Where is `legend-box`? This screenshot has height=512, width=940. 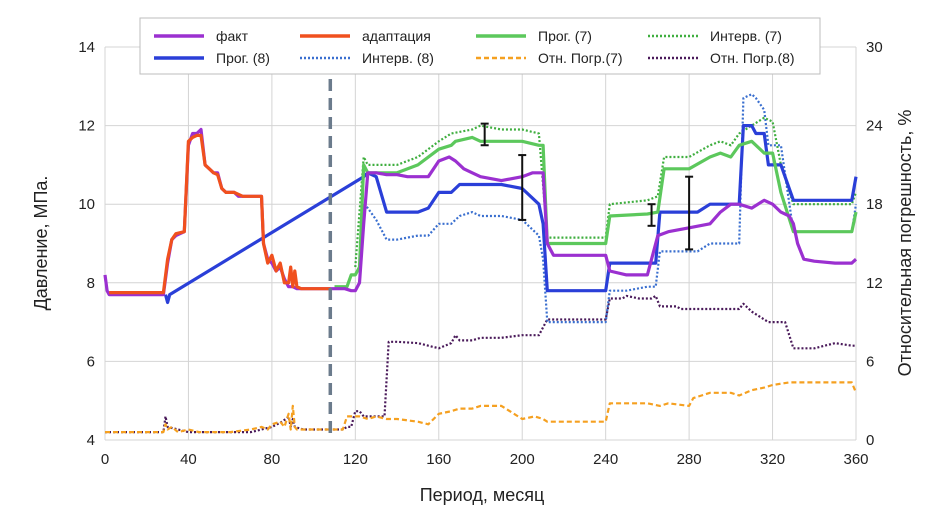
legend-box is located at coordinates (480, 46).